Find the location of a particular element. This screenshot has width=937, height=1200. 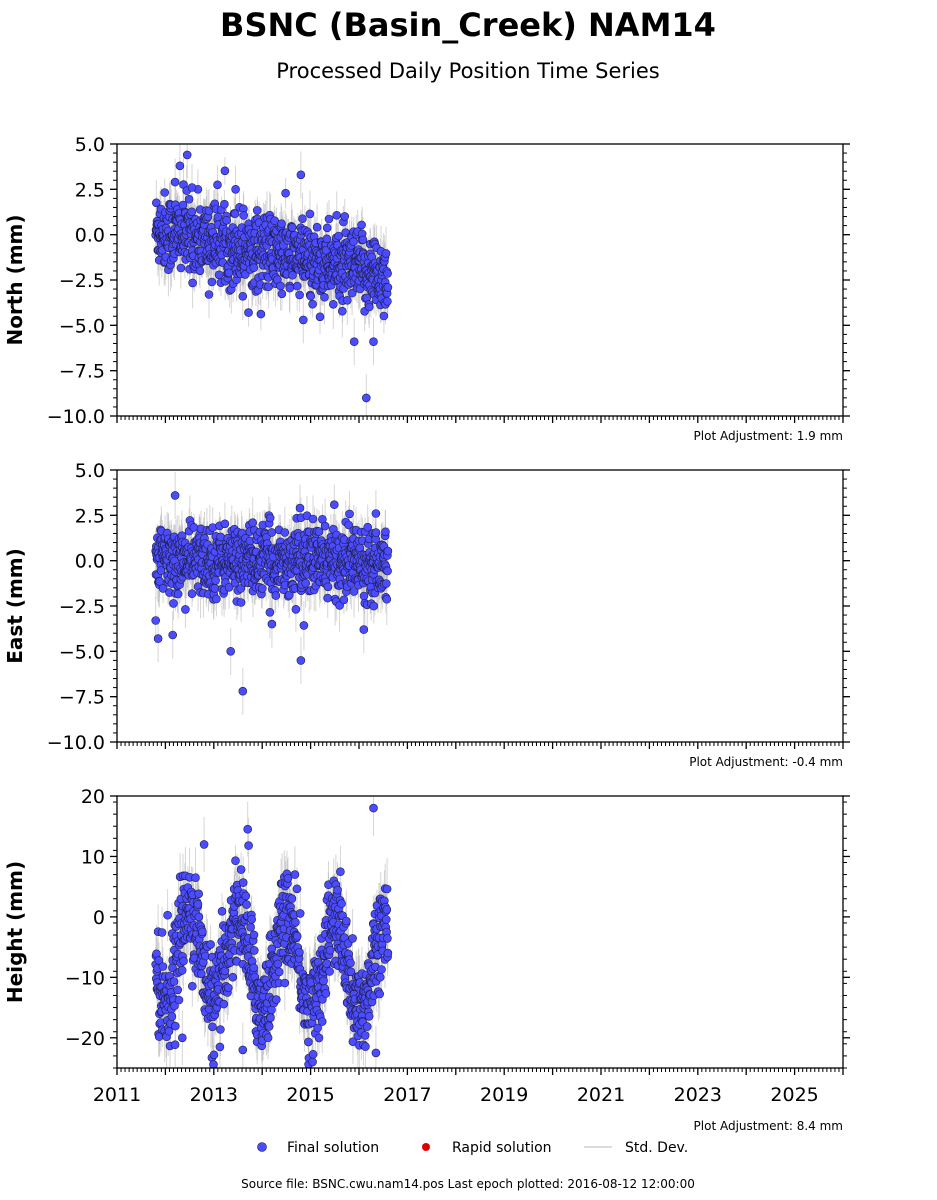

plot-area-north is located at coordinates (272, 280).